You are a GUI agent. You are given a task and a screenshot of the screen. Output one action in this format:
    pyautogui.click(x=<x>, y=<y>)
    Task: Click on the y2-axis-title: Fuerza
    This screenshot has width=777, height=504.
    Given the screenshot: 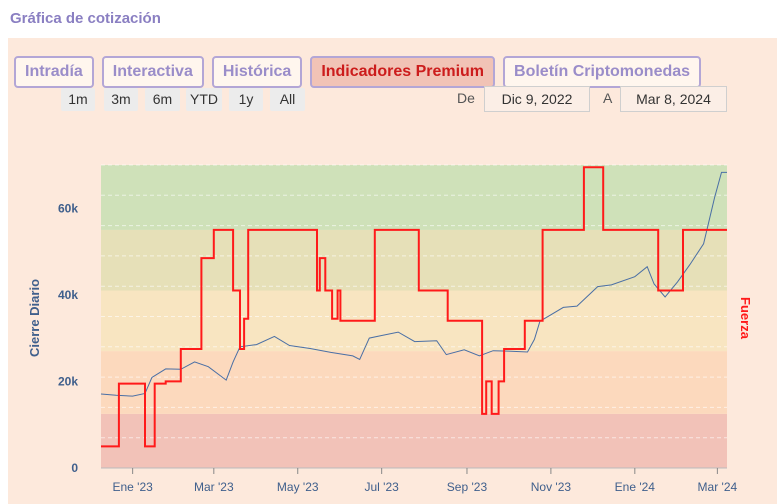 What is the action you would take?
    pyautogui.click(x=745, y=318)
    